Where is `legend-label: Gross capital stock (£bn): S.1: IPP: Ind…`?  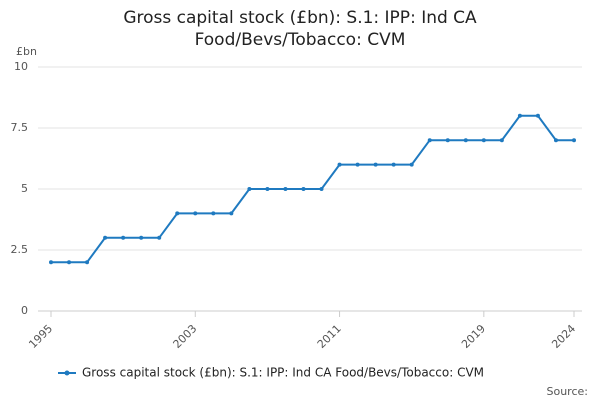
legend-label: Gross capital stock (£bn): S.1: IPP: Ind… is located at coordinates (283, 373).